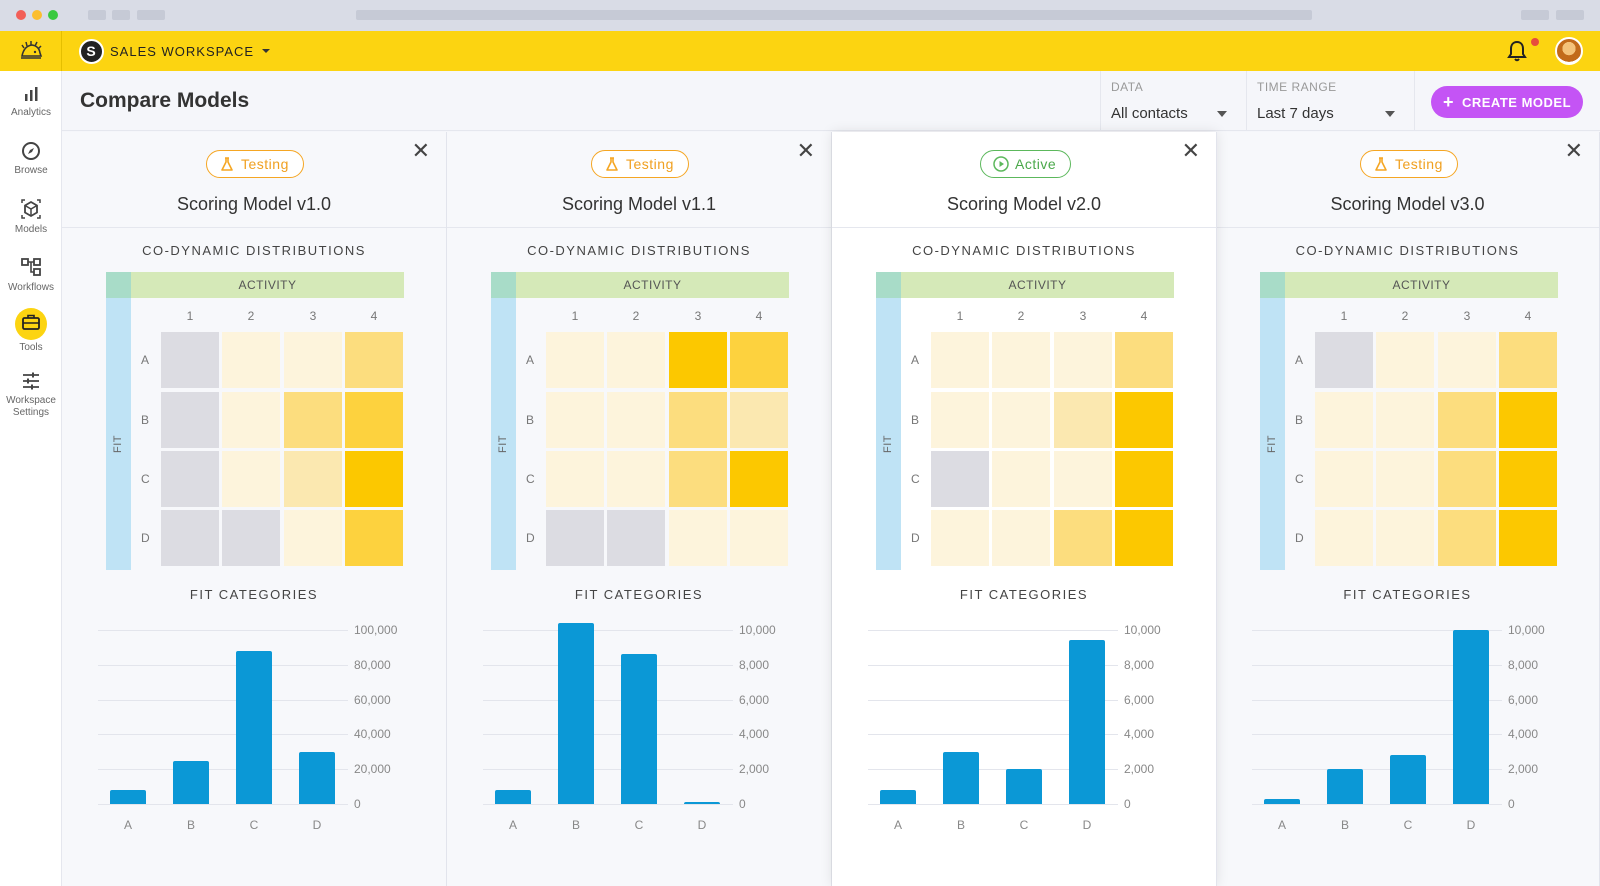  Describe the element at coordinates (175, 51) in the screenshot. I see `workspace-switcher: S SALES WORKSPACE` at that location.